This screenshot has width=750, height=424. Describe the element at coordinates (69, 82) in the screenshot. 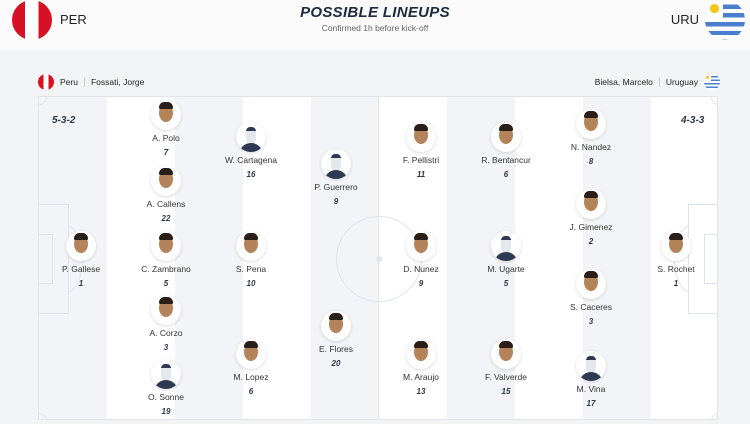

I see `home-team-name: Peru` at that location.